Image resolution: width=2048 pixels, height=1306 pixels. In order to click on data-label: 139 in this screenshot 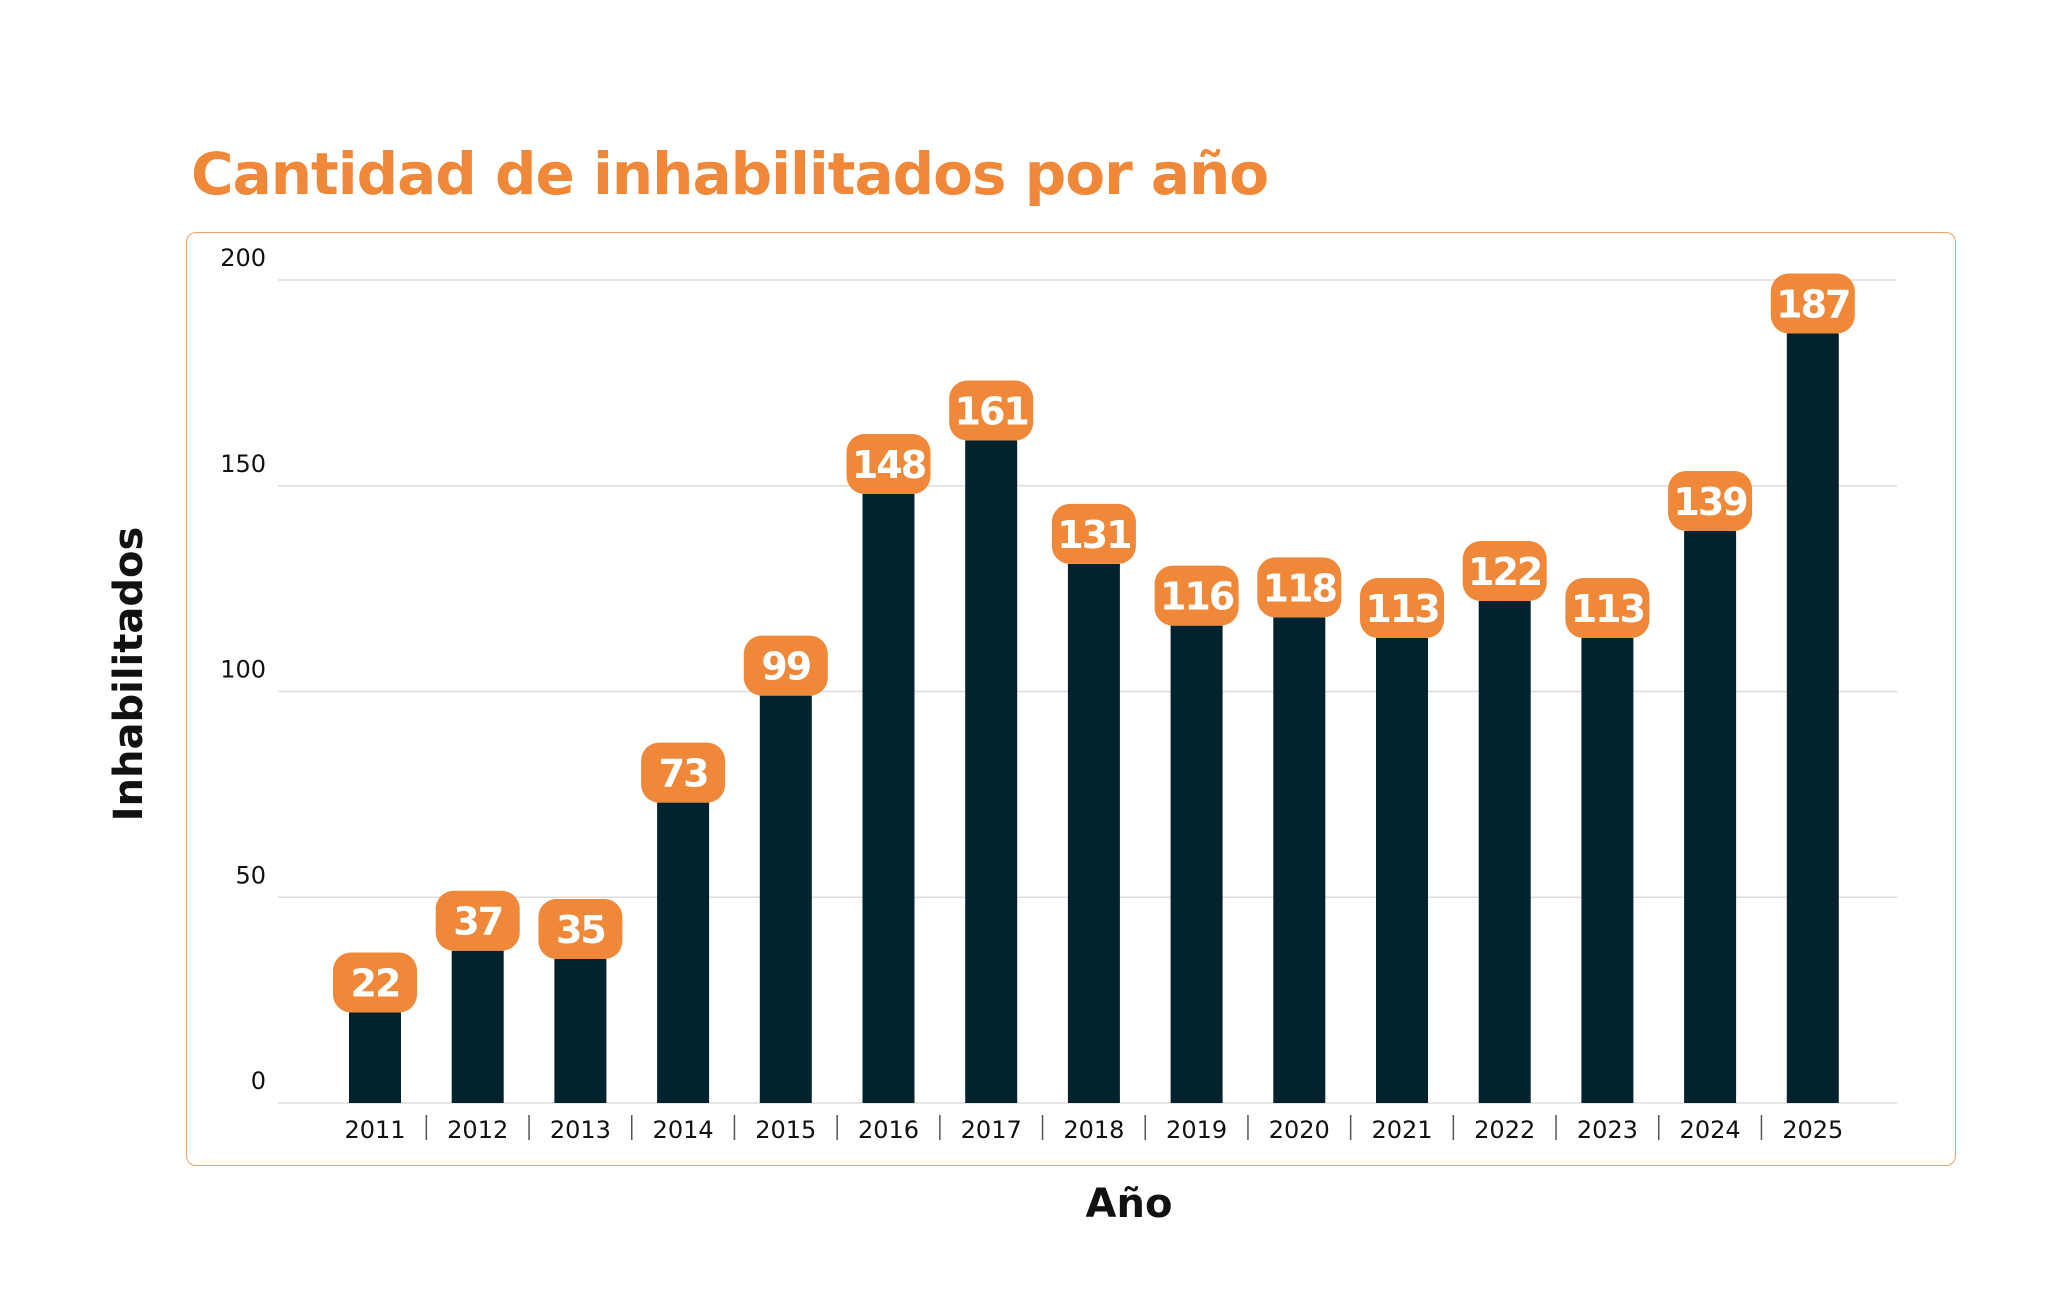, I will do `click(1710, 502)`.